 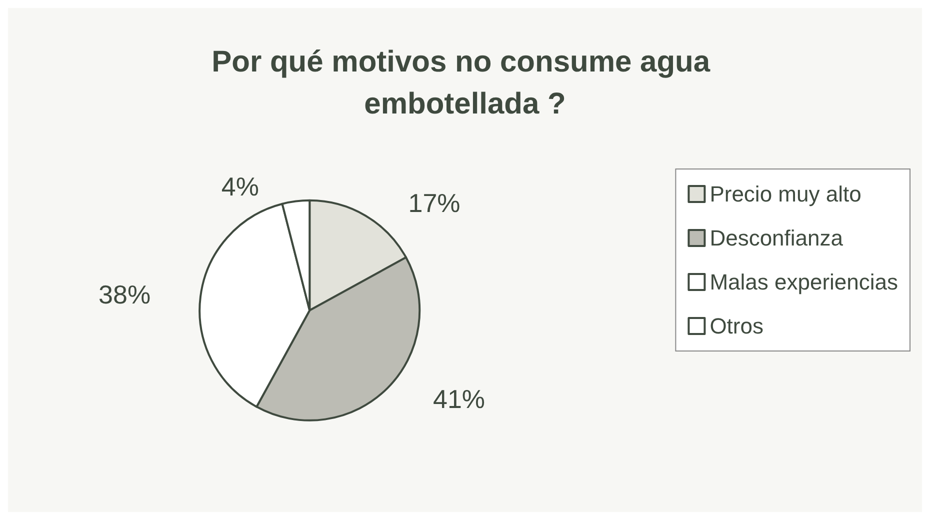 What do you see at coordinates (804, 282) in the screenshot?
I see `legend-label: Malas experiencias` at bounding box center [804, 282].